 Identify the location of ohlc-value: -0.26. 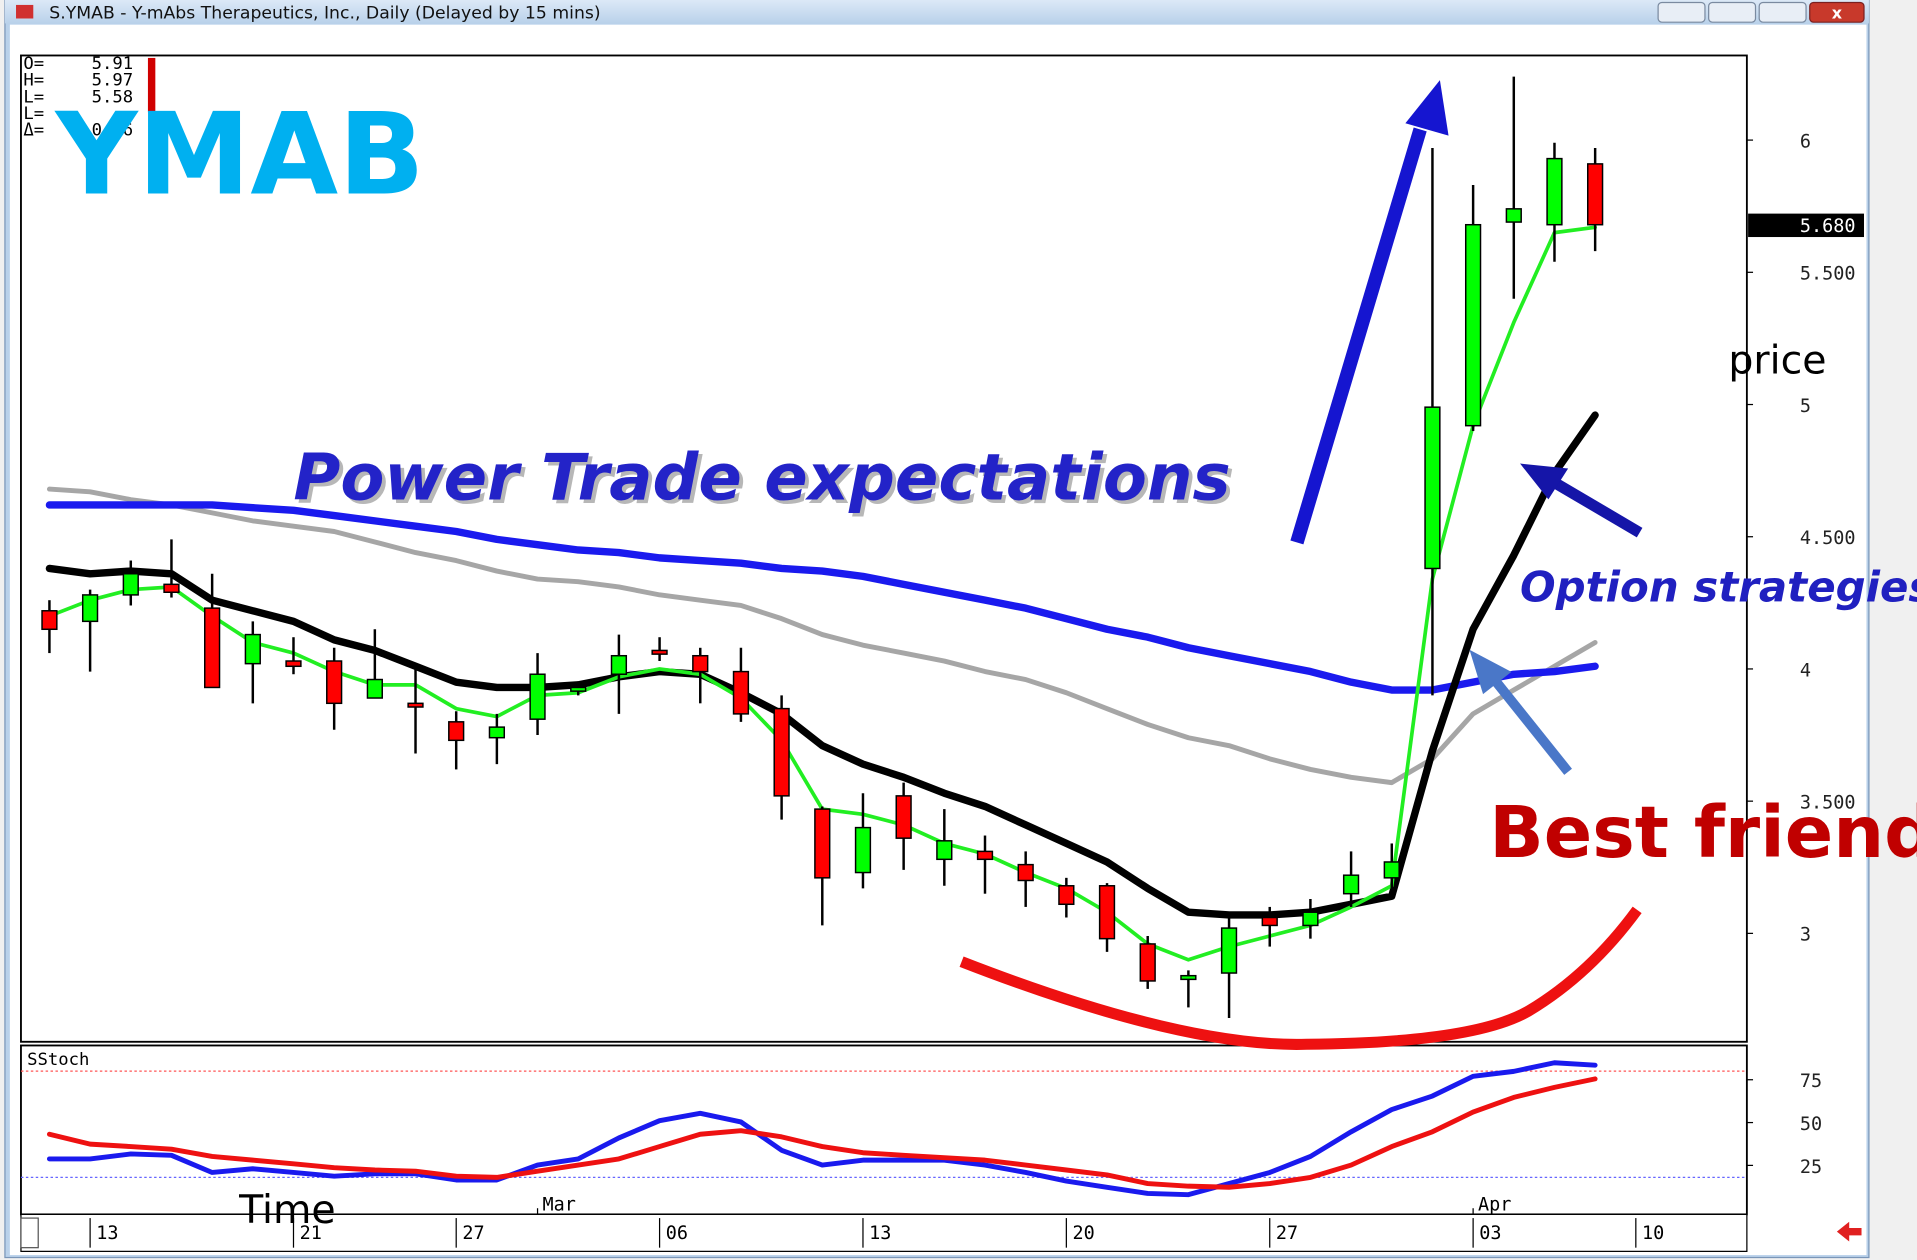
(107, 131).